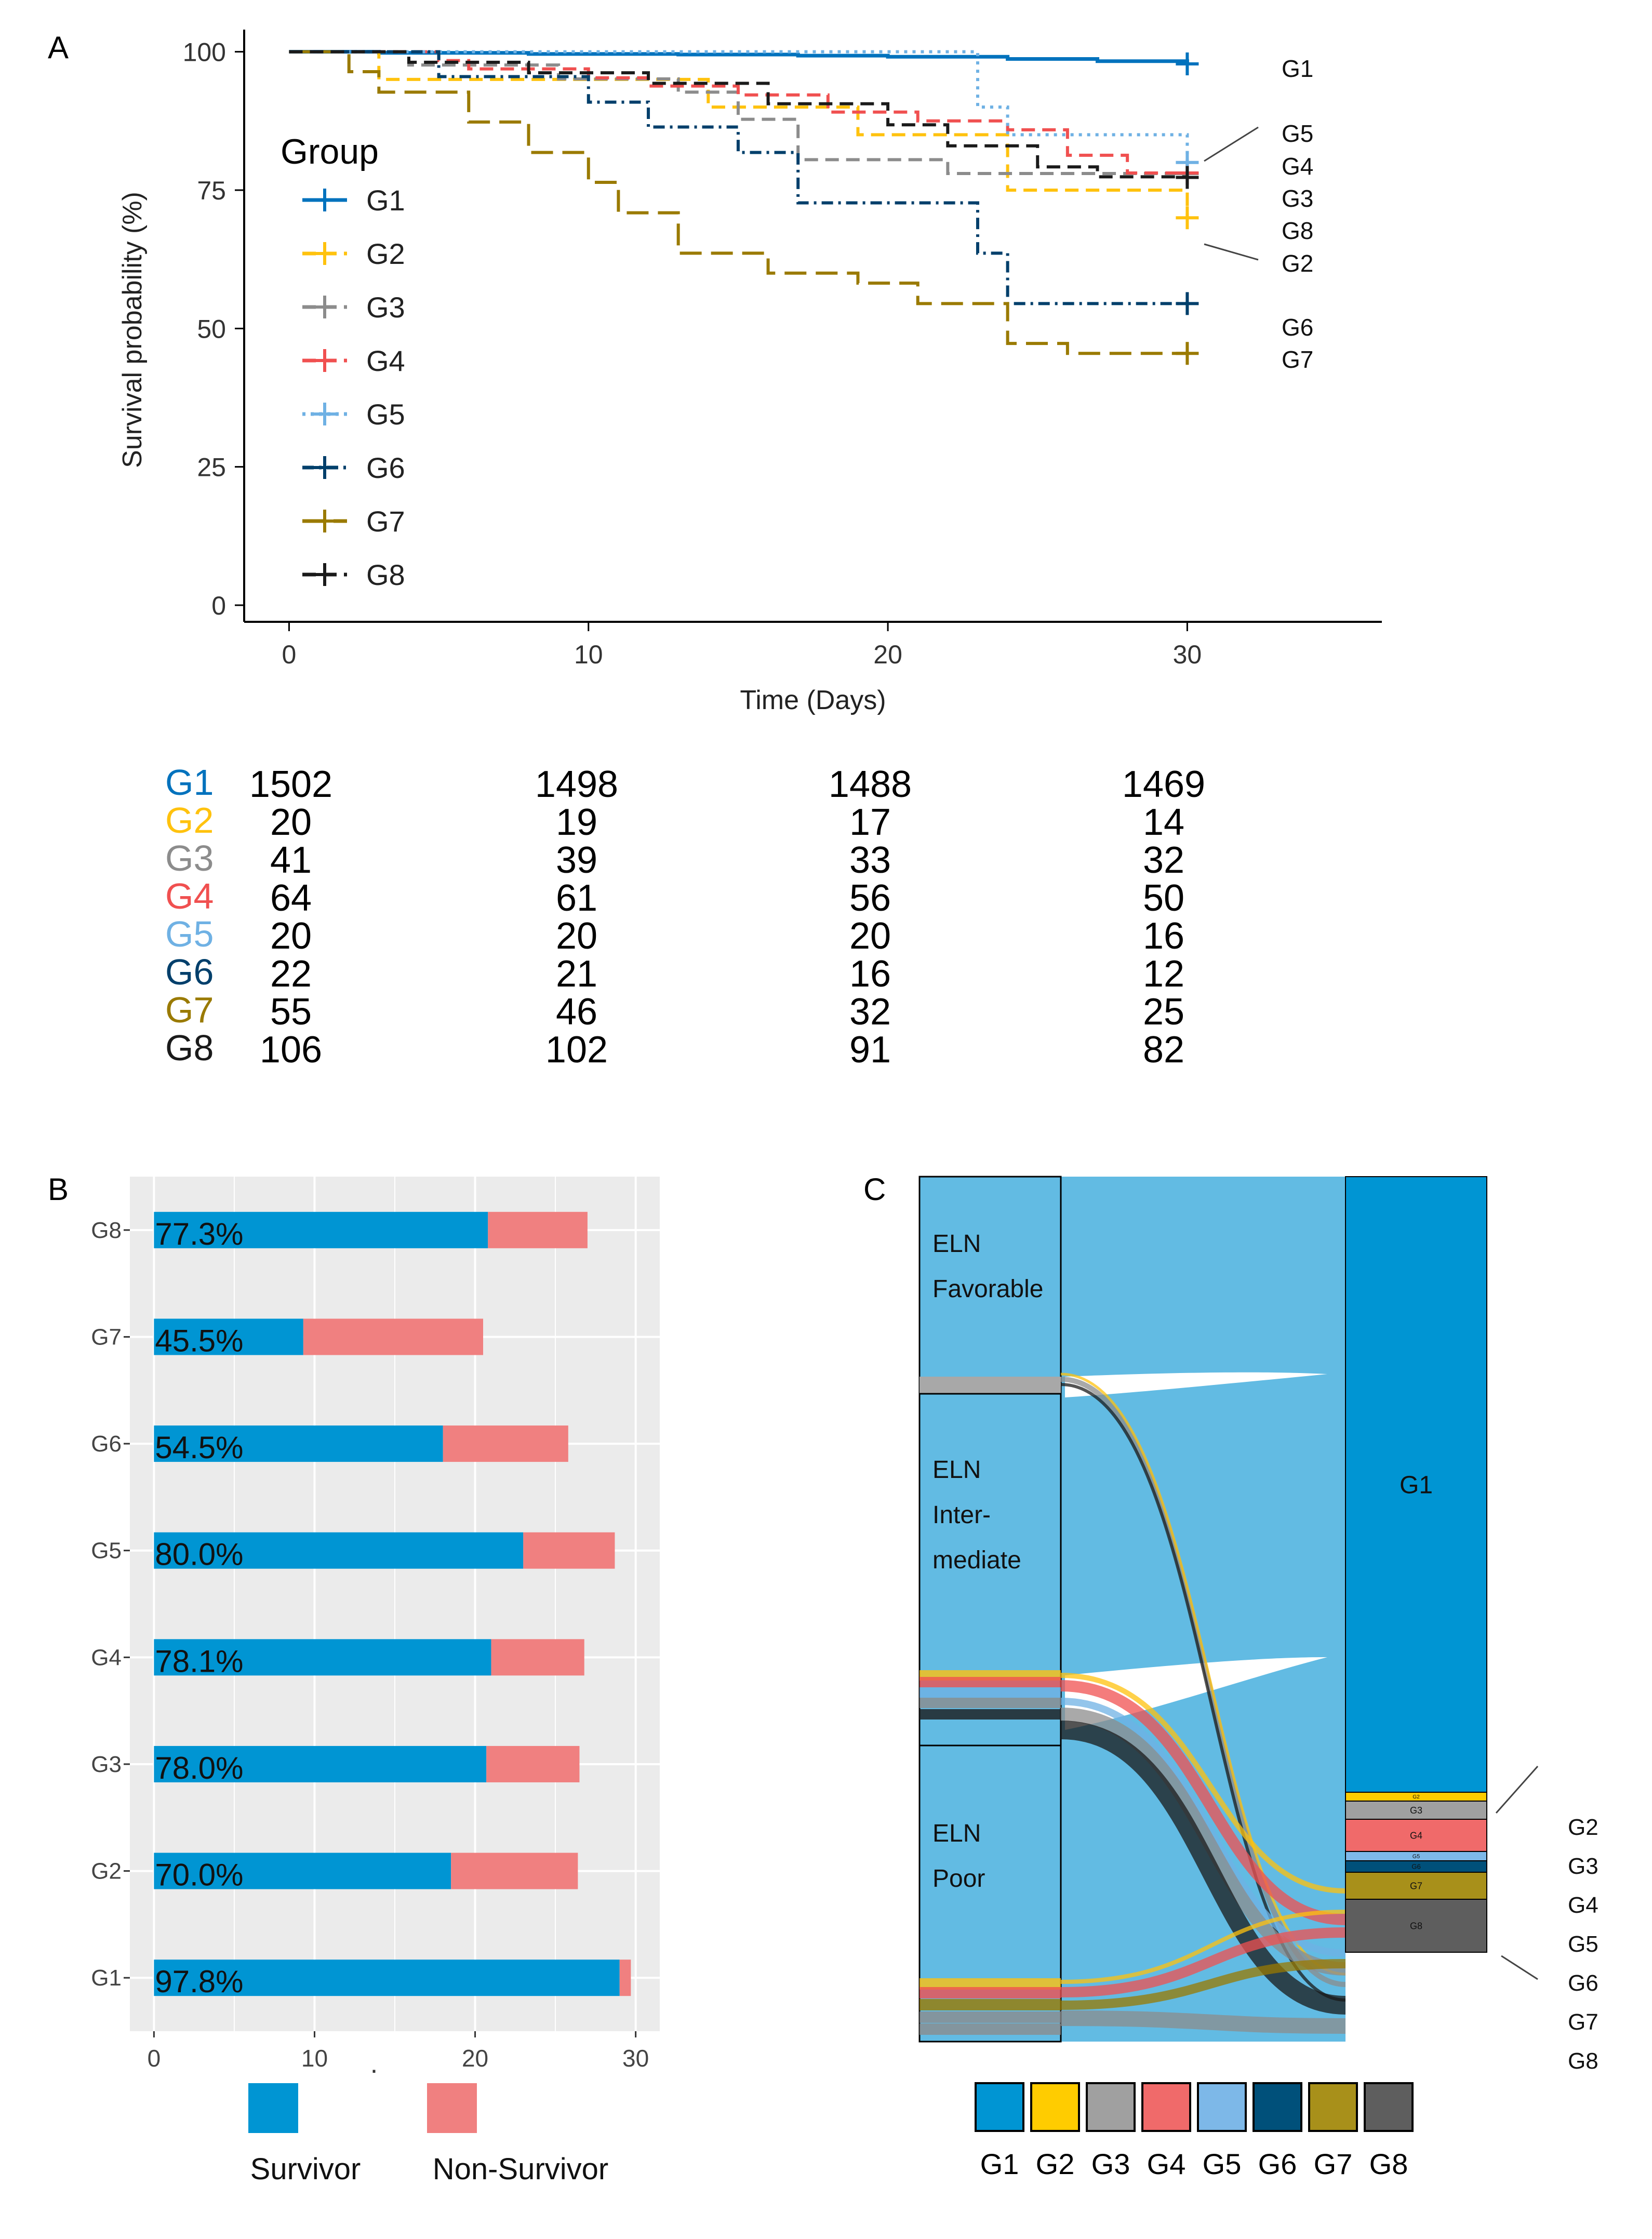  I want to click on km-x-tick-label: 0, so click(289, 654).